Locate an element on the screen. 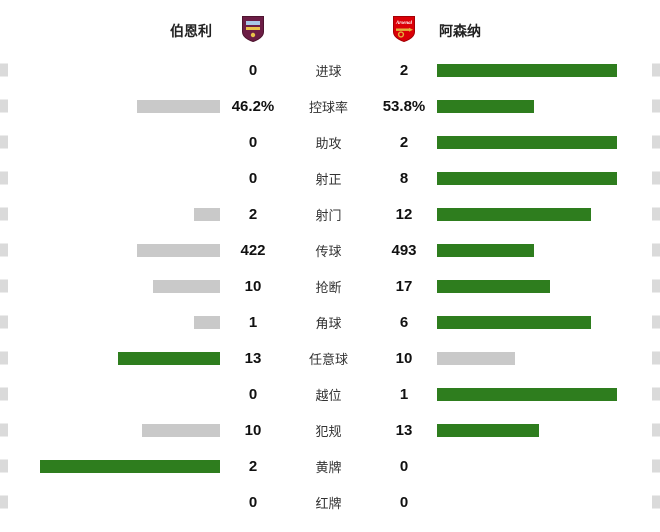  stat-label: 任意球 is located at coordinates (328, 359).